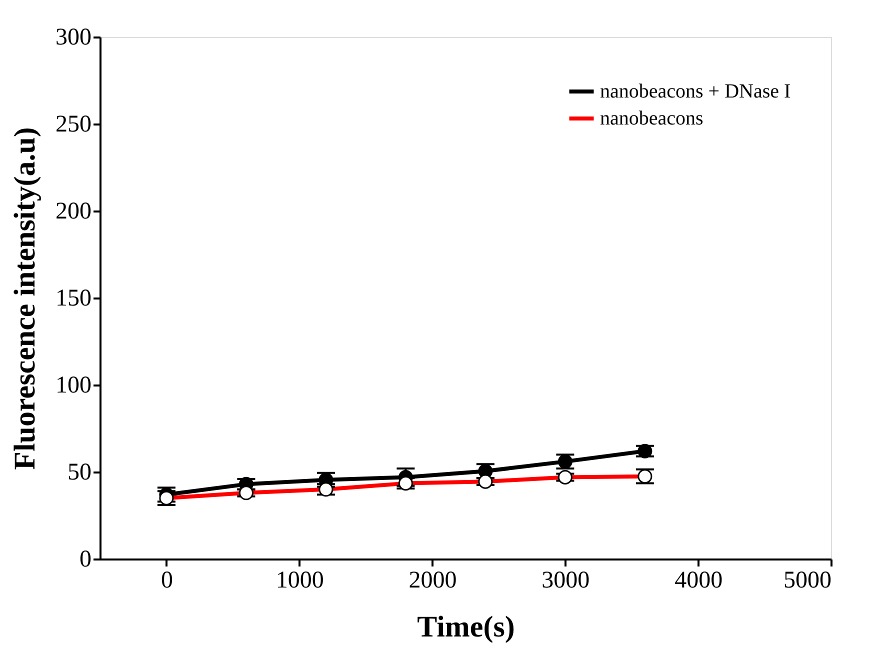 The height and width of the screenshot is (652, 872). What do you see at coordinates (166, 581) in the screenshot?
I see `x-tick-label: 0` at bounding box center [166, 581].